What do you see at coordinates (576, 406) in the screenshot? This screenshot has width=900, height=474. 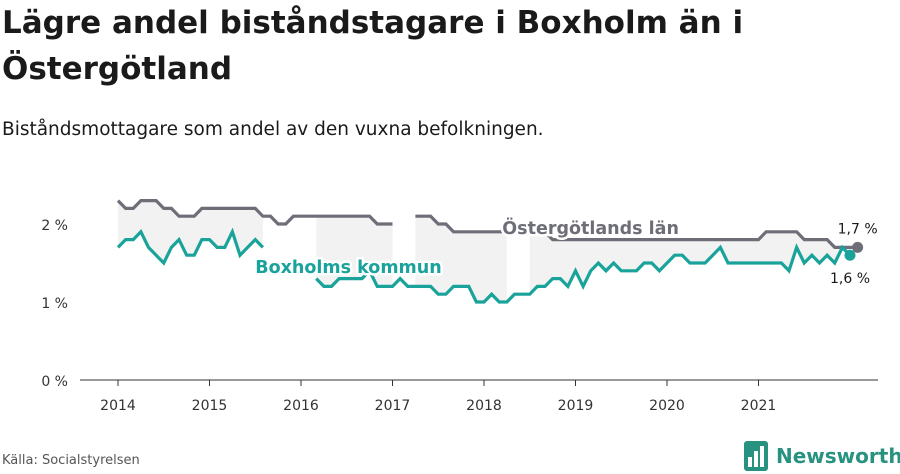 I see `x-tick-label: 2019` at bounding box center [576, 406].